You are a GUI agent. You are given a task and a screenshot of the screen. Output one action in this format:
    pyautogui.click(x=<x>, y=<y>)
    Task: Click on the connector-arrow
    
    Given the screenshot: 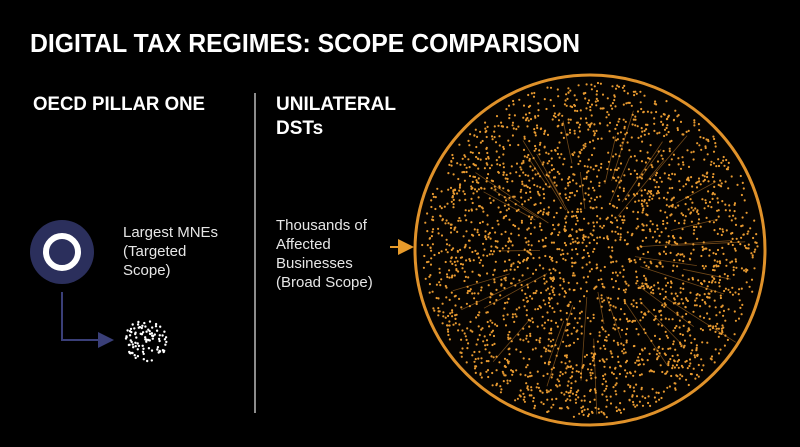 What is the action you would take?
    pyautogui.click(x=87, y=320)
    